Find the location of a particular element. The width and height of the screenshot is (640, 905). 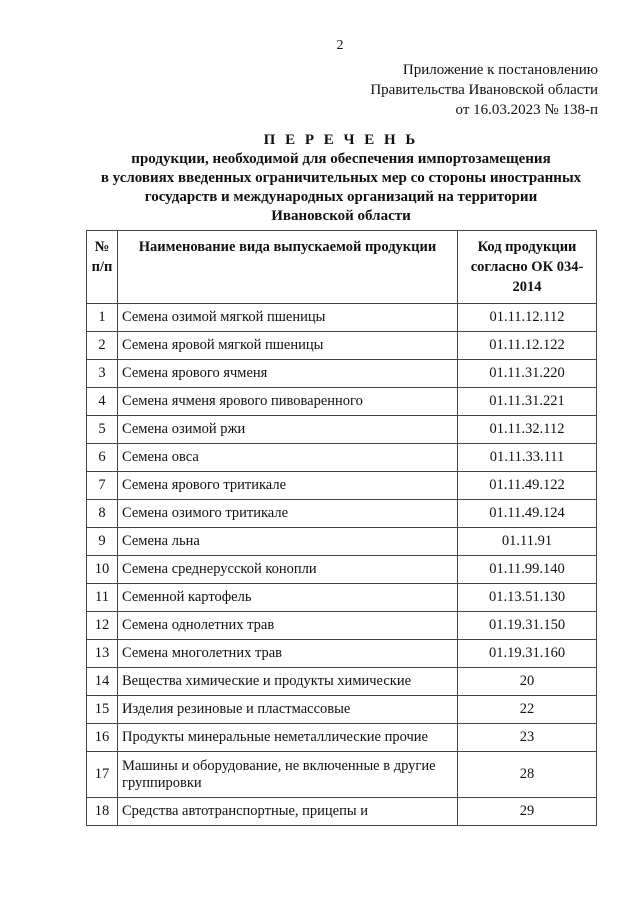

header-name: Наименование вида выпускаемой продукции is located at coordinates (287, 267).